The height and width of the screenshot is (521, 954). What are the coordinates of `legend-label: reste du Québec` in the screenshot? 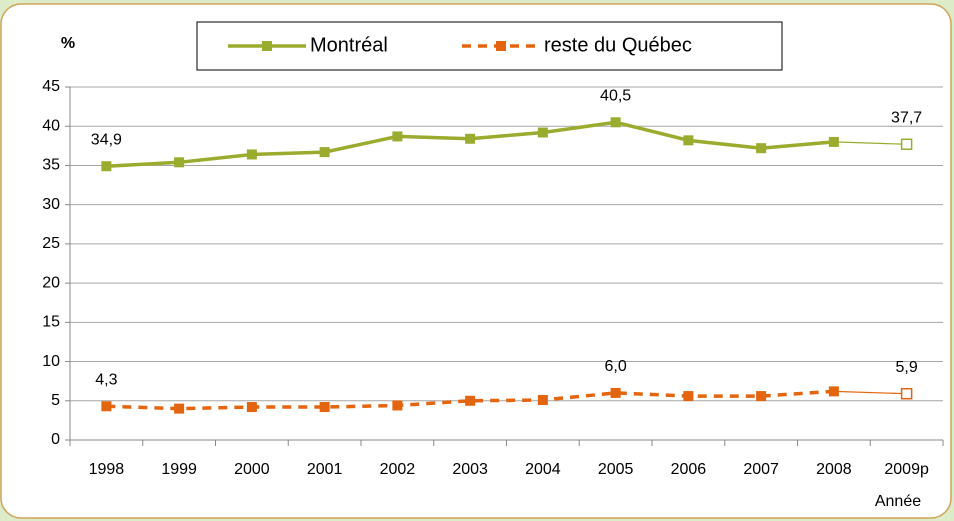 It's located at (618, 45).